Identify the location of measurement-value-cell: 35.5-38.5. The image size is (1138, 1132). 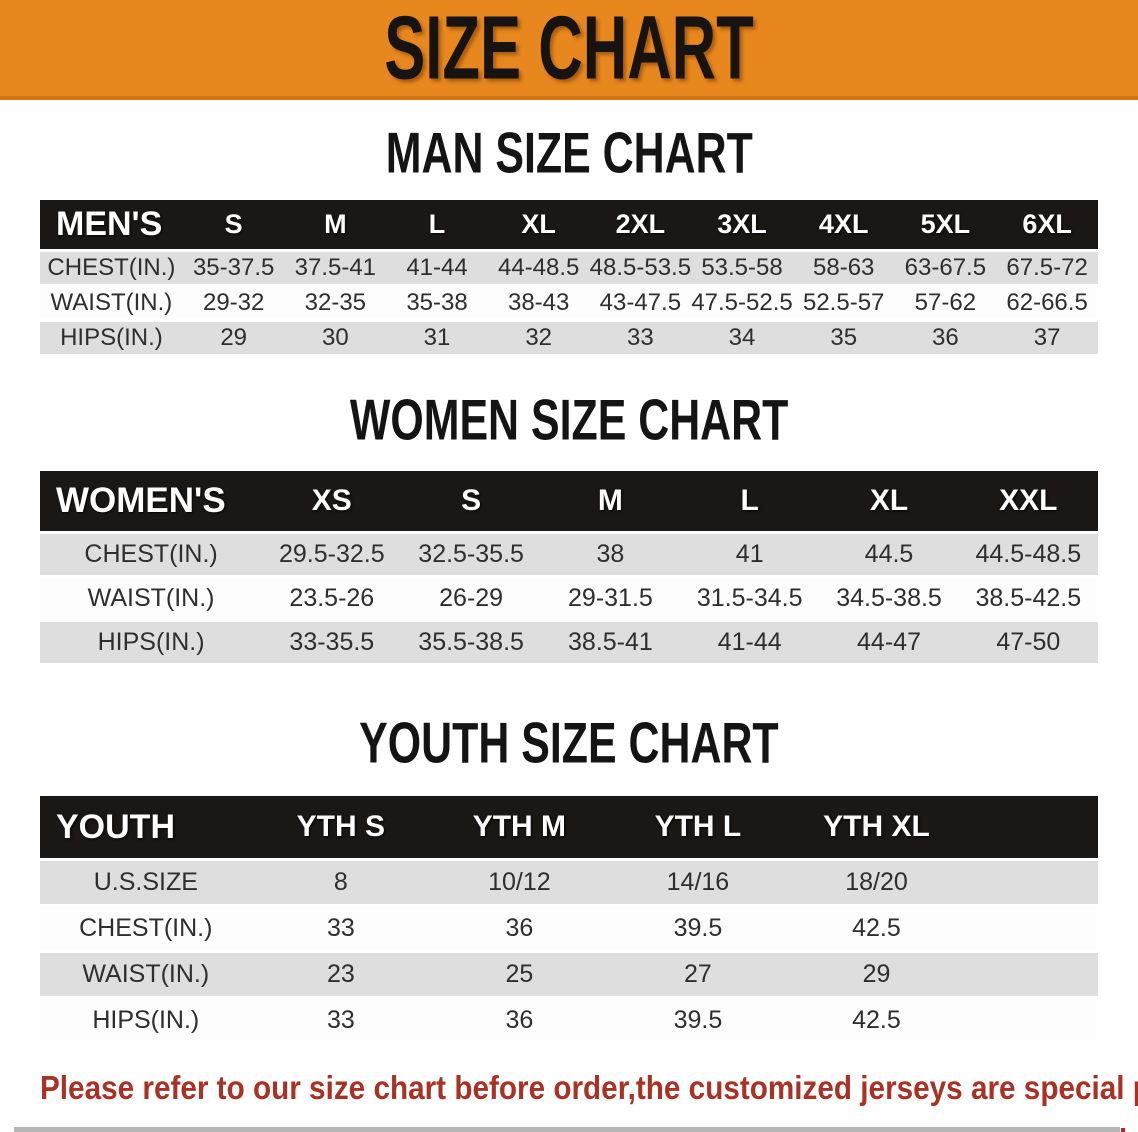
(471, 642).